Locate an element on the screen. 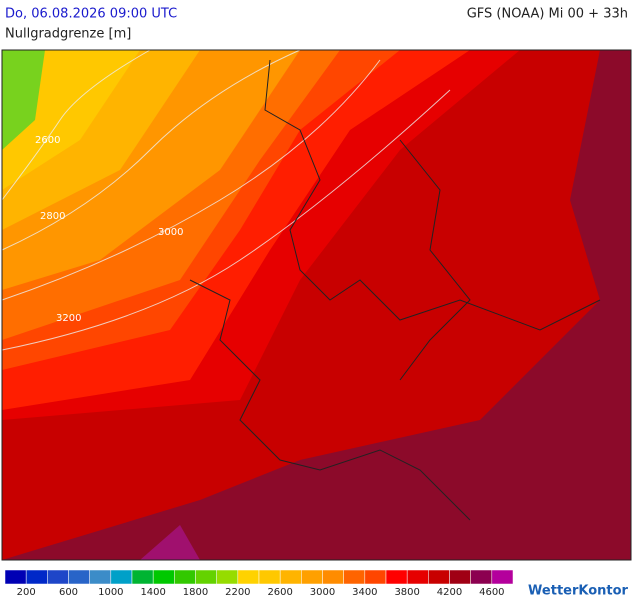 The height and width of the screenshot is (600, 633). model-run: GFS (NOAA) Mi 00 + 33h is located at coordinates (547, 14).